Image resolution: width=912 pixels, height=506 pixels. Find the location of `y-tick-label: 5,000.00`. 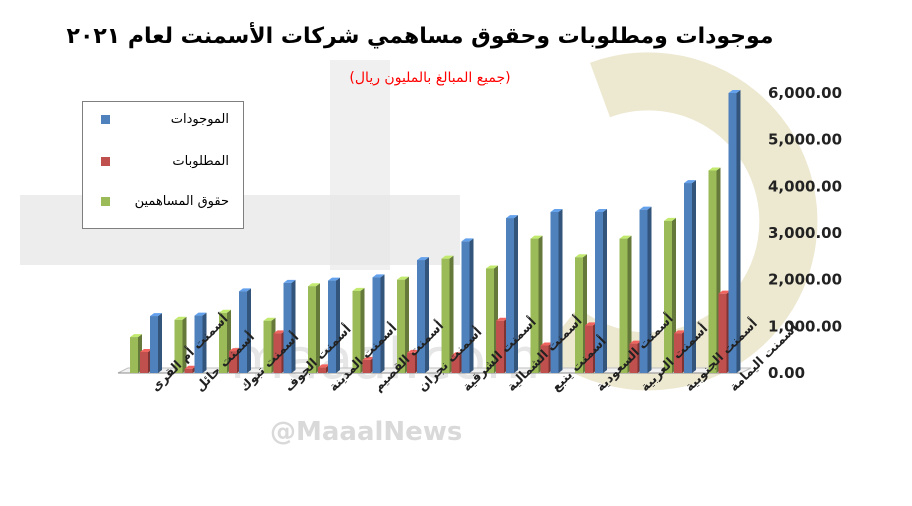

y-tick-label: 5,000.00 is located at coordinates (805, 140).